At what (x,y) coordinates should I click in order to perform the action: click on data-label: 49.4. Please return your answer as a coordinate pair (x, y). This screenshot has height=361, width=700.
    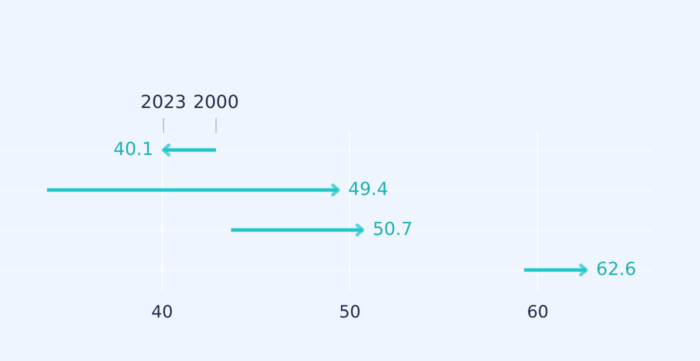
    Looking at the image, I should click on (368, 189).